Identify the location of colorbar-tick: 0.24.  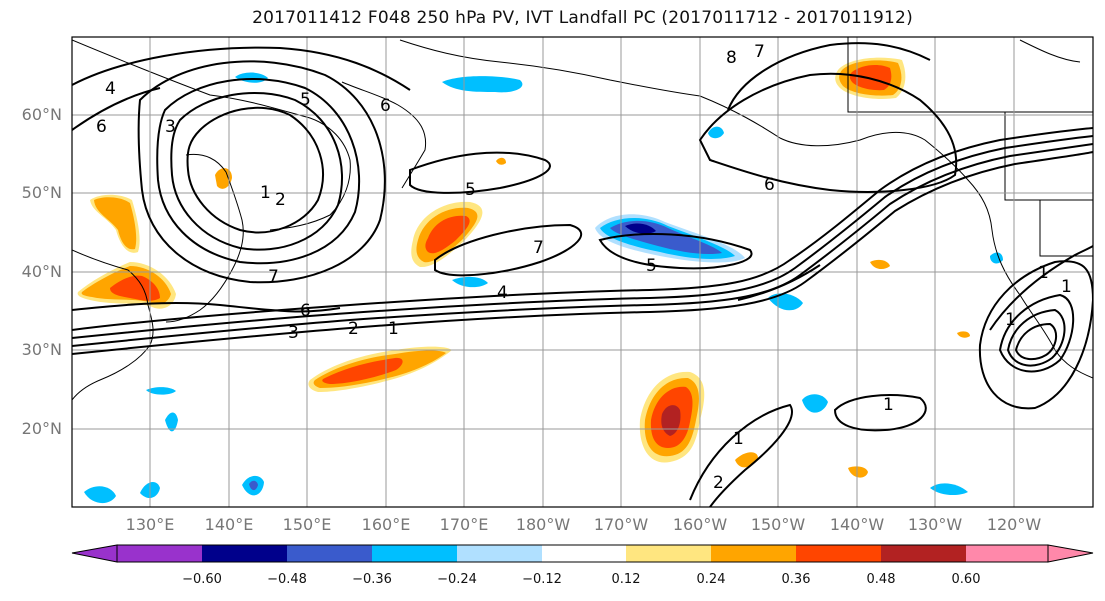
(711, 579).